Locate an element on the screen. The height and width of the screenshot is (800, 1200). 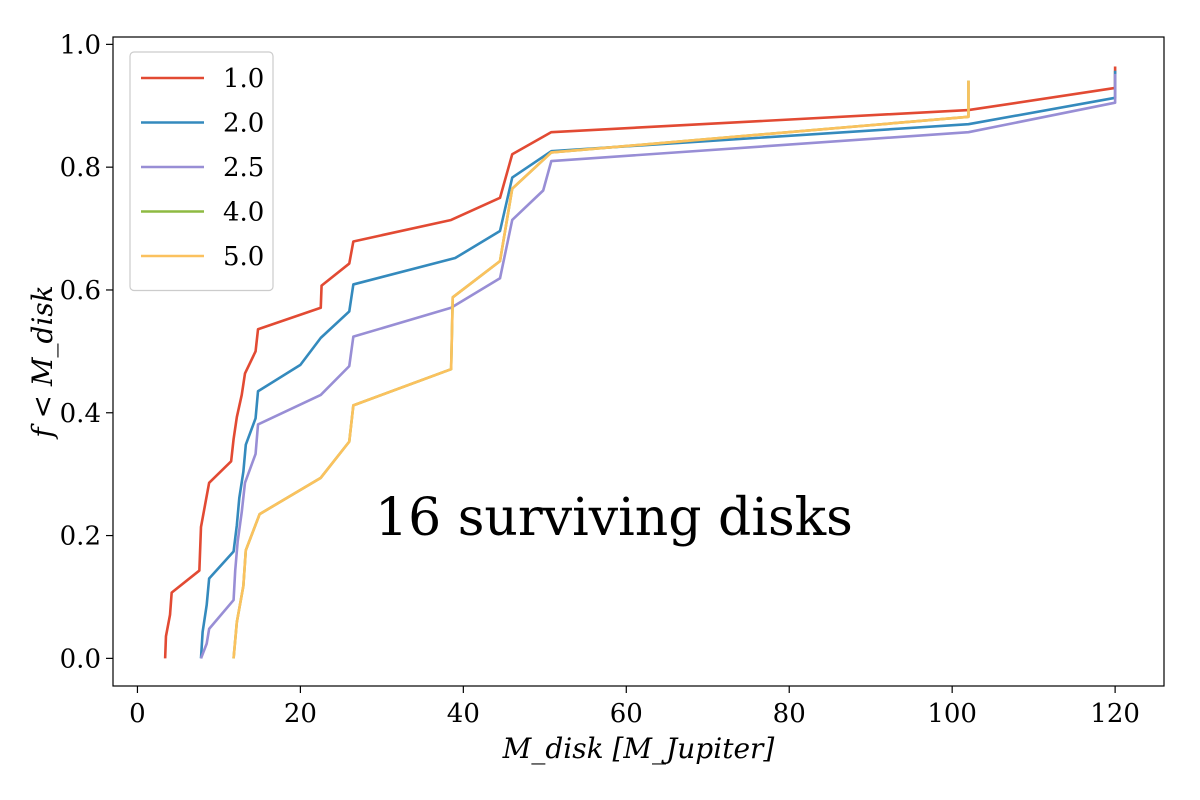
x-tick-label: 0 is located at coordinates (137, 714).